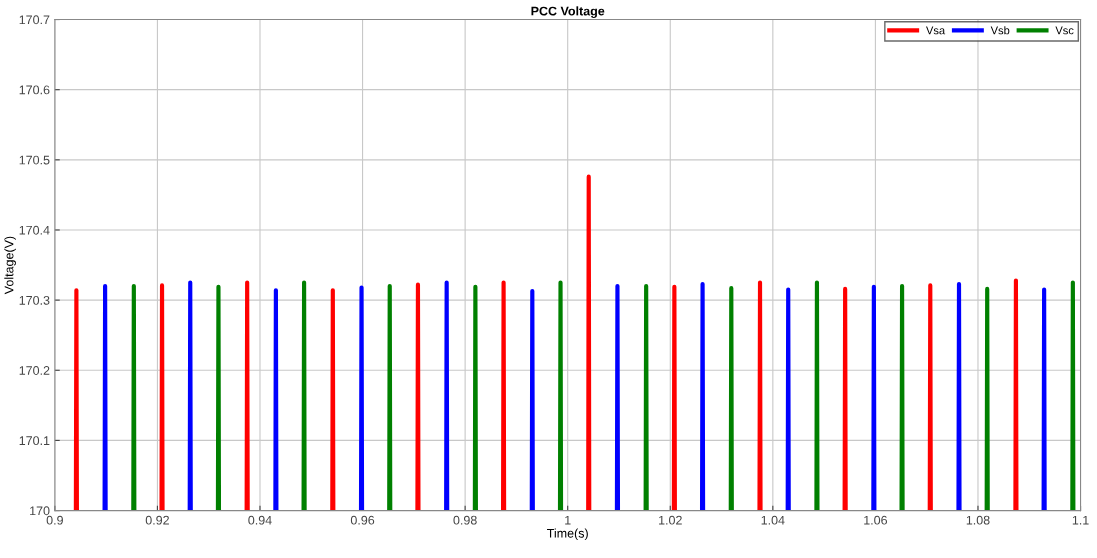 The height and width of the screenshot is (558, 1097). What do you see at coordinates (1064, 30) in the screenshot?
I see `legend-label: Vsc` at bounding box center [1064, 30].